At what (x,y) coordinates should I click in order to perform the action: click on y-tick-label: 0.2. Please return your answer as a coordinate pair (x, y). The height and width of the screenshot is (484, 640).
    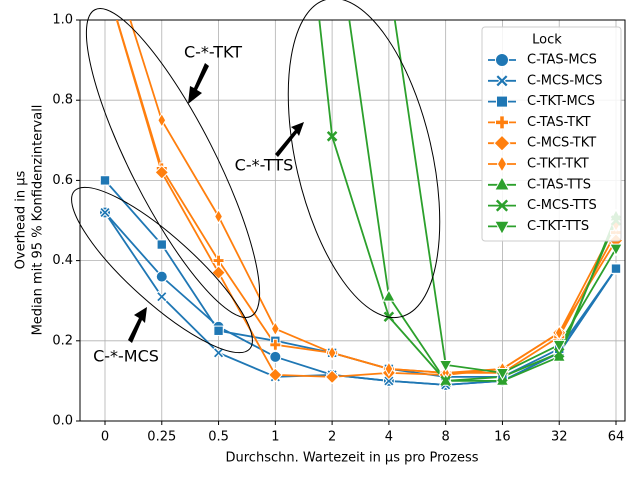
    Looking at the image, I should click on (62, 340).